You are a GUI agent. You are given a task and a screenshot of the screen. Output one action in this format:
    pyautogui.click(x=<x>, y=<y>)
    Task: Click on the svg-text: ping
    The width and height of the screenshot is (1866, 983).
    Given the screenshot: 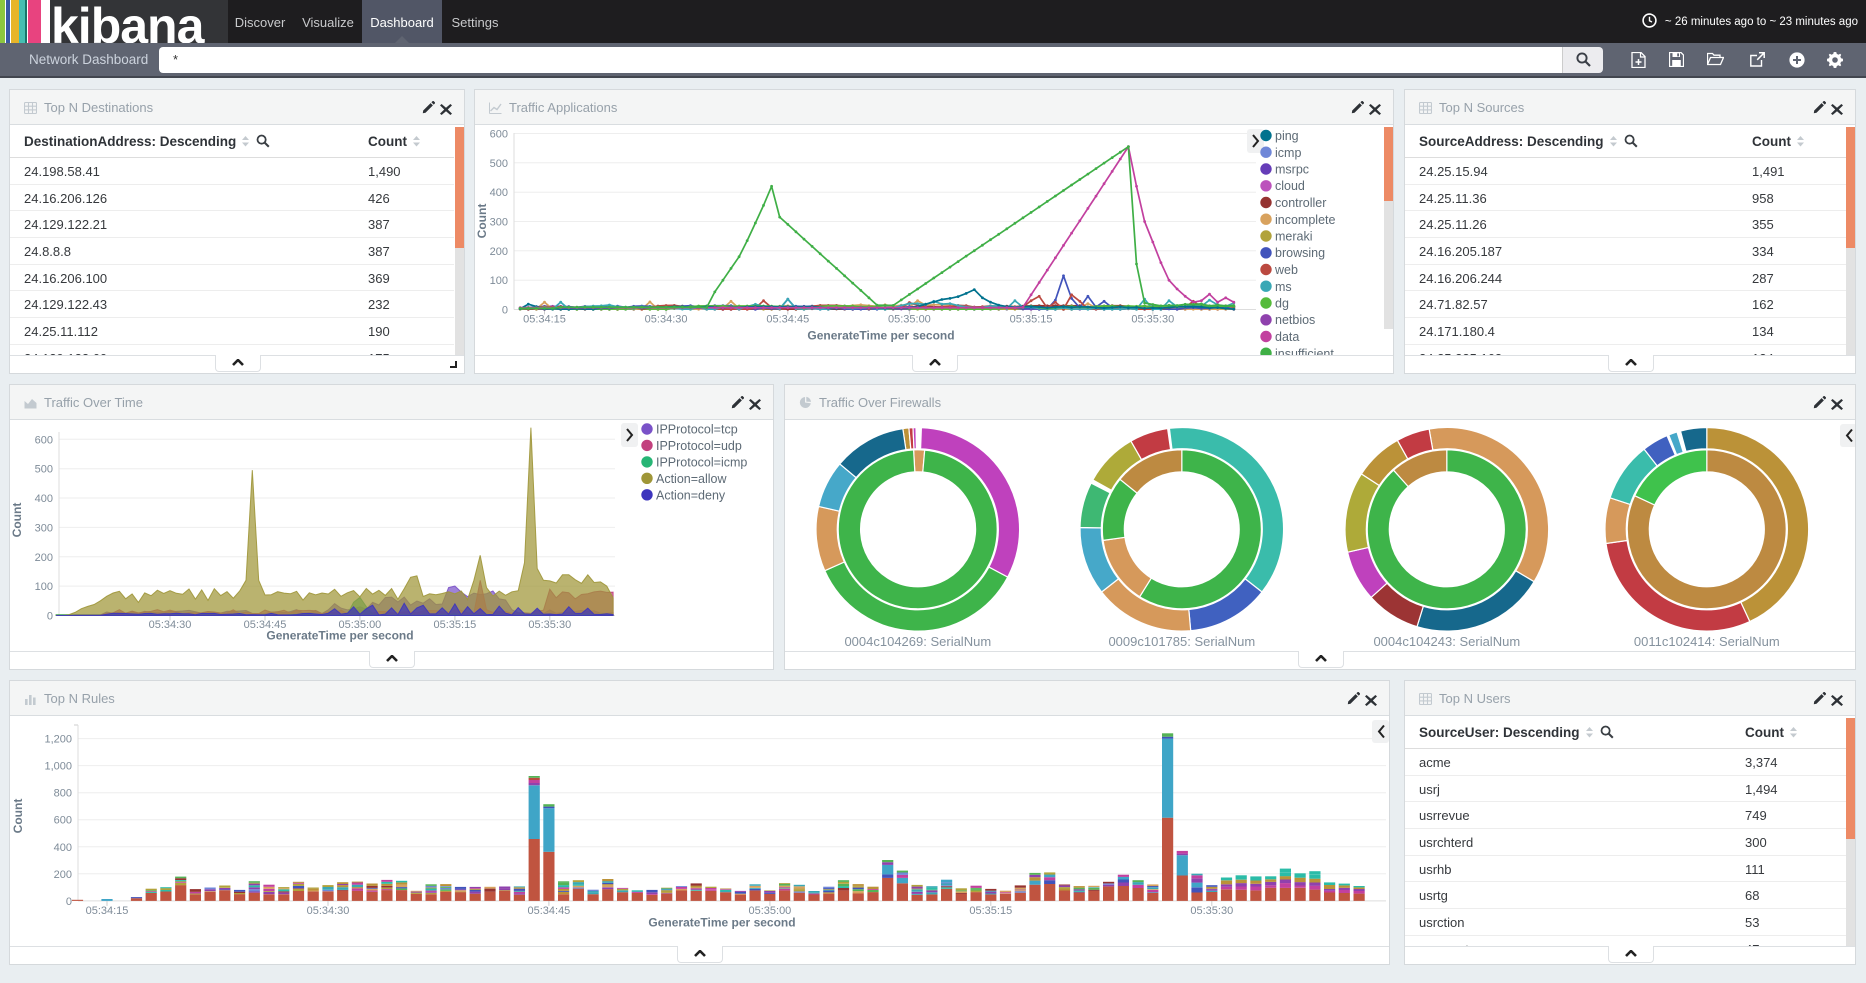 What is the action you would take?
    pyautogui.click(x=1287, y=136)
    